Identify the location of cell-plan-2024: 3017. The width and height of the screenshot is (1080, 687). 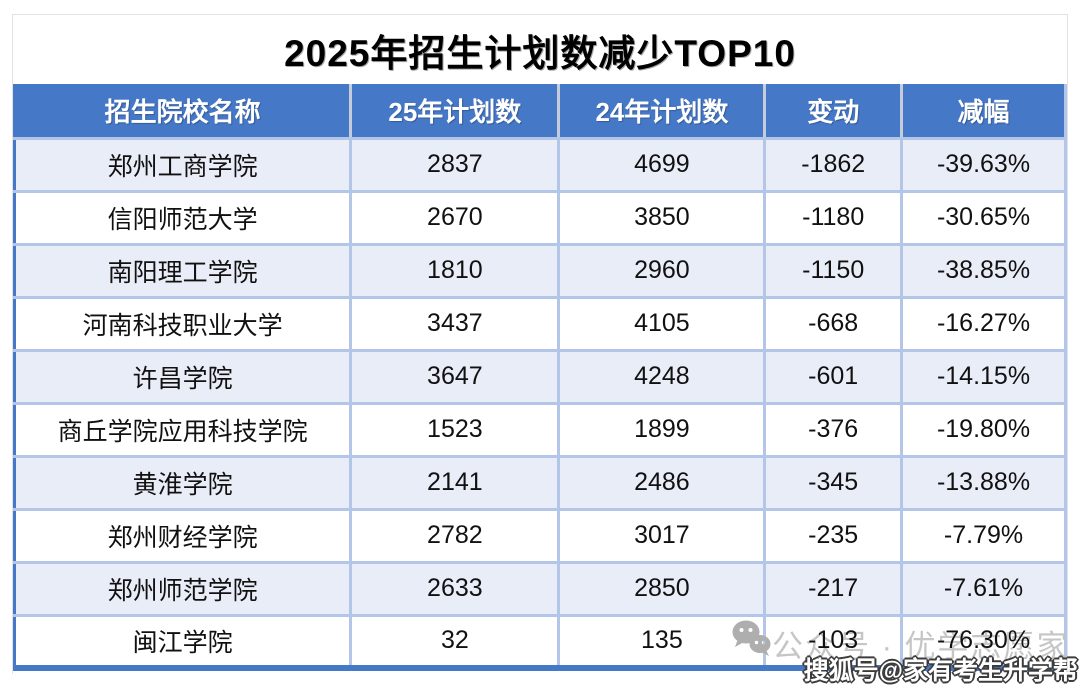
(662, 535).